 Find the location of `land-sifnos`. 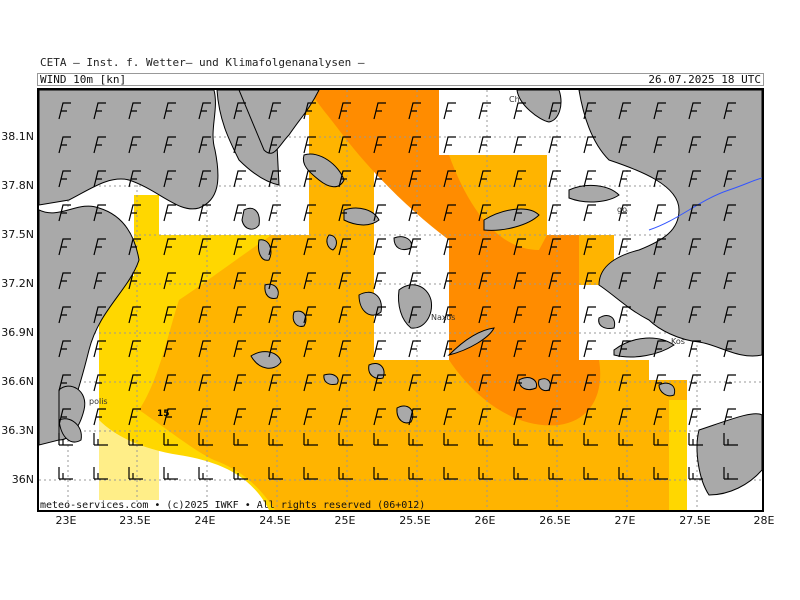

land-sifnos is located at coordinates (299, 318).